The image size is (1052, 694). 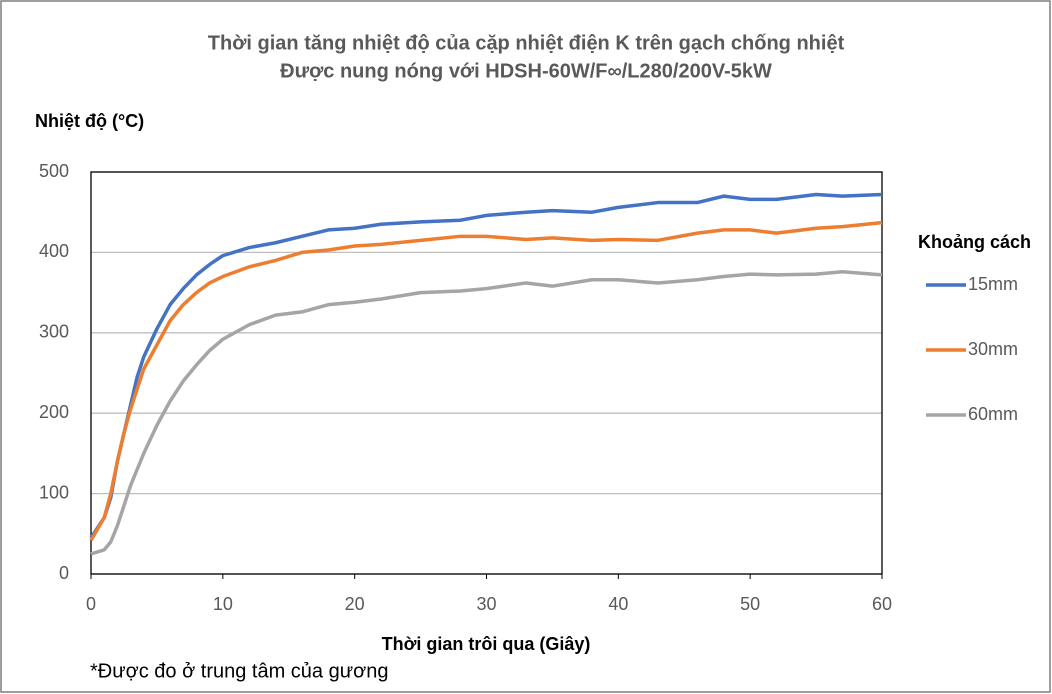 I want to click on y-tick-label: 500, so click(x=54, y=171).